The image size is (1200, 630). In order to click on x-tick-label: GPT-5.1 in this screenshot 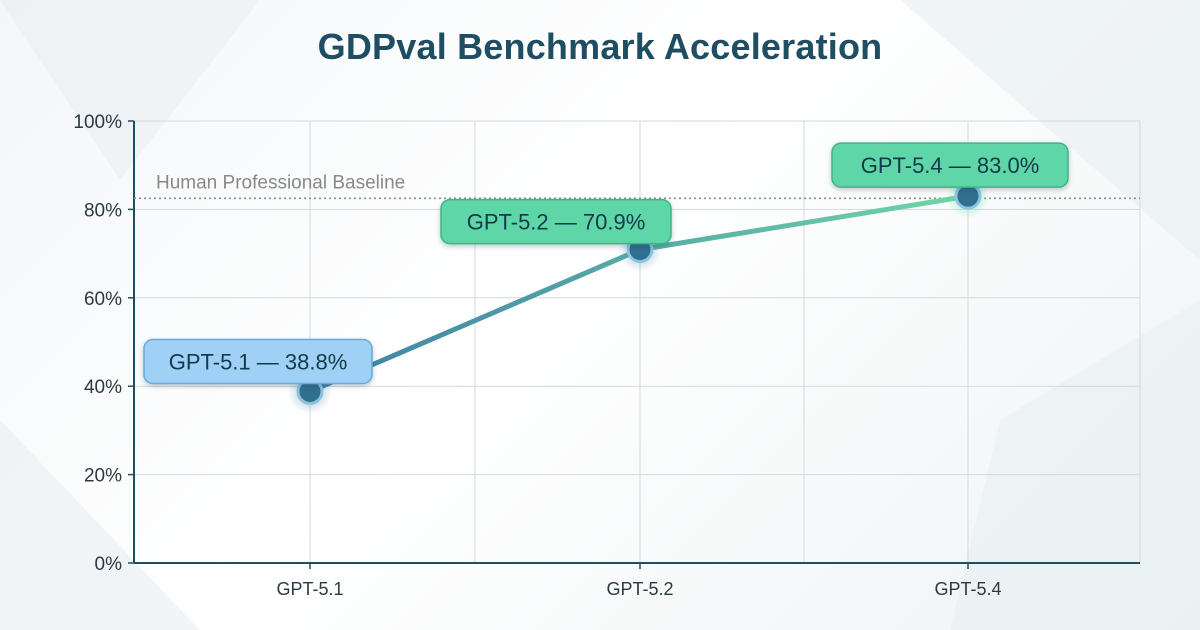, I will do `click(309, 589)`.